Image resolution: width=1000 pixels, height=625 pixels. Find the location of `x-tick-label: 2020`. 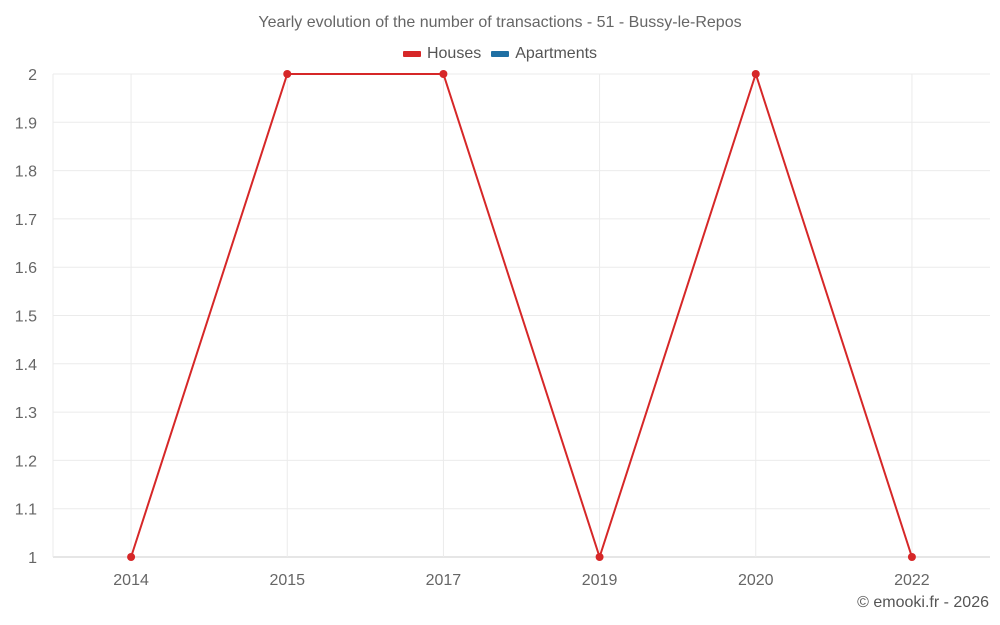

x-tick-label: 2020 is located at coordinates (756, 580).